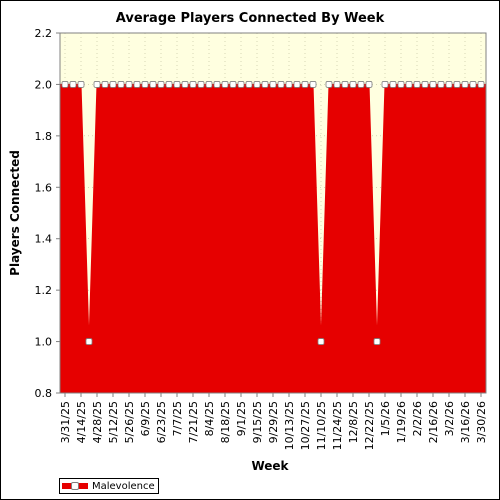 This screenshot has height=500, width=500. I want to click on legend-label-malevolence: Malevolence, so click(123, 486).